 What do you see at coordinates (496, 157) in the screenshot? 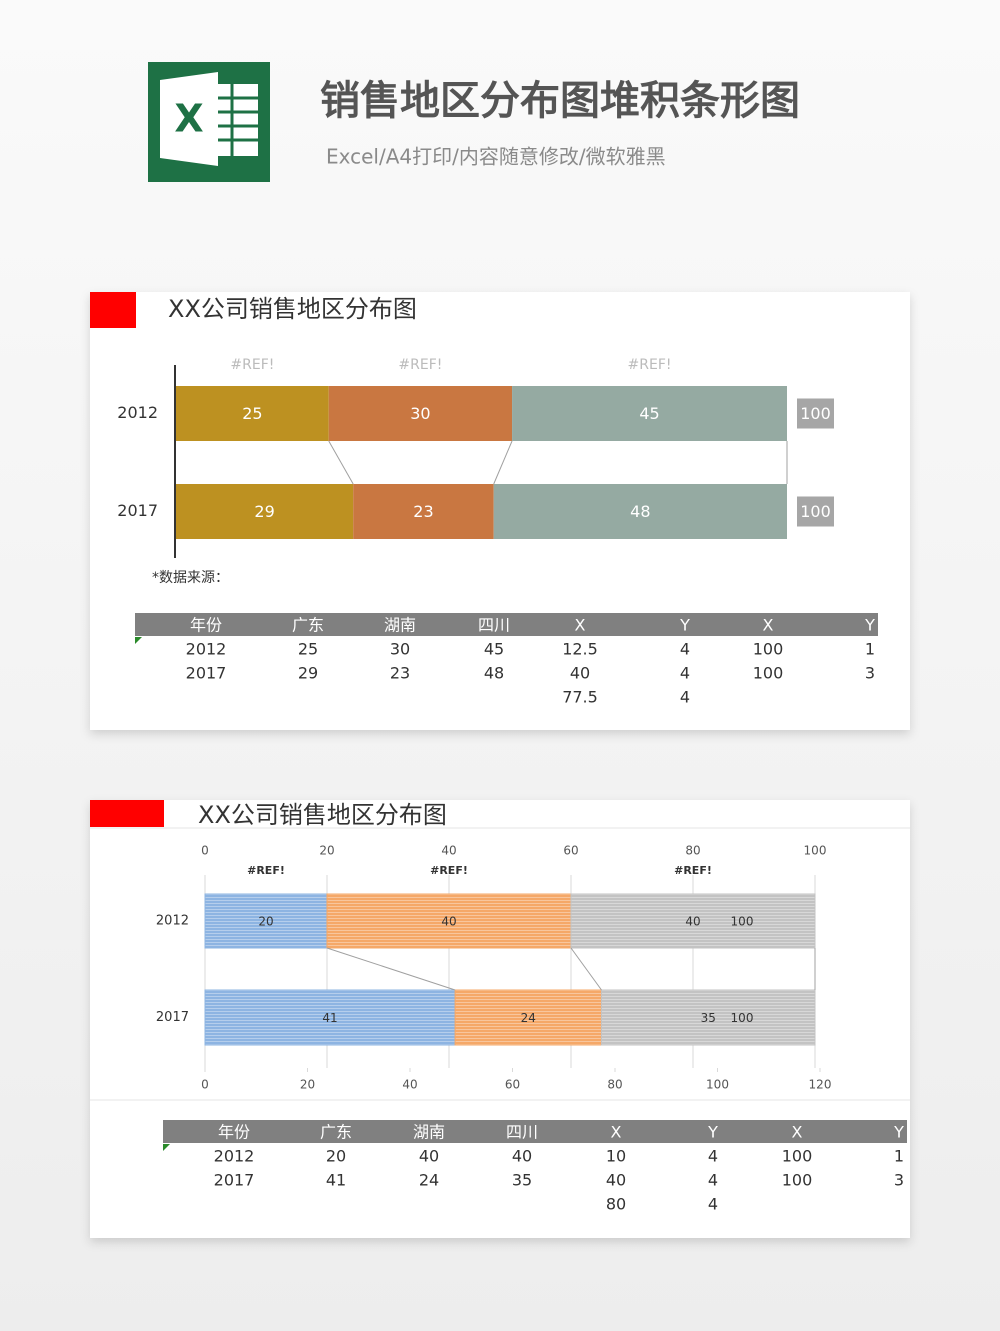
I see `page-subtitle: Excel/A4打印/内容随意修改/微软雅黑` at bounding box center [496, 157].